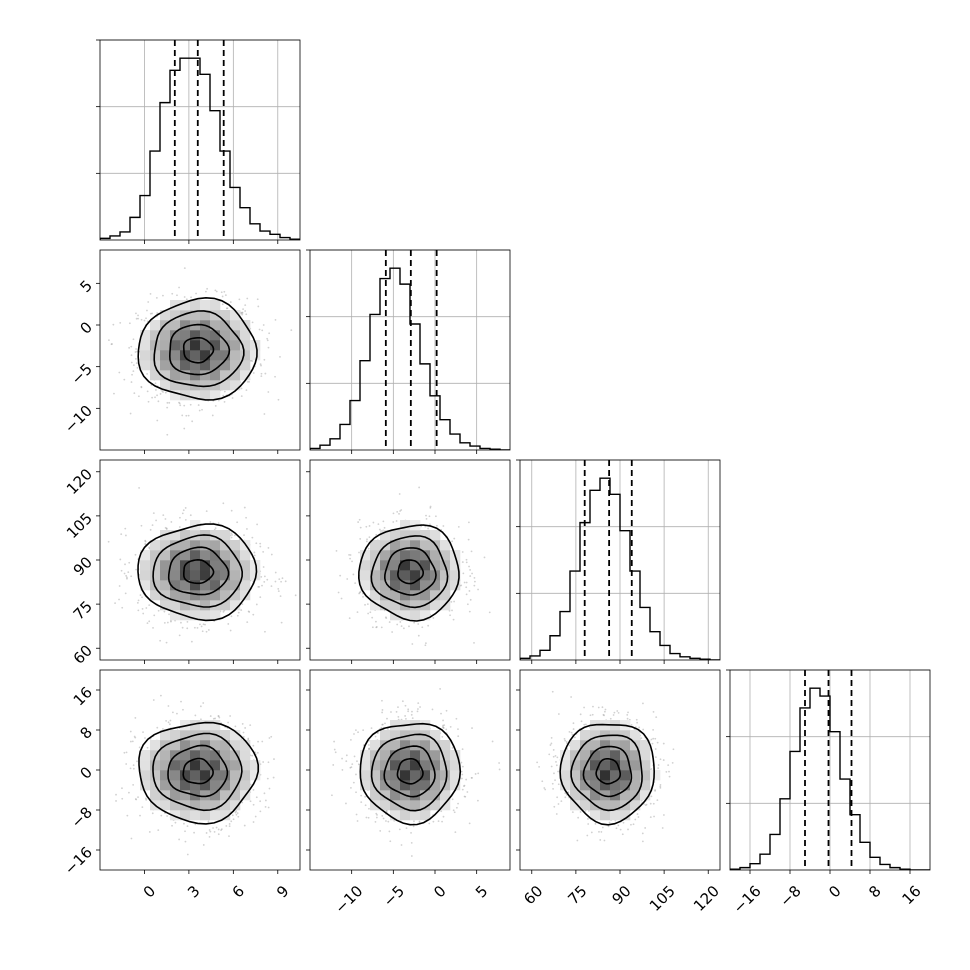 This screenshot has height=970, width=970. What do you see at coordinates (410, 350) in the screenshot?
I see `panel-frame` at bounding box center [410, 350].